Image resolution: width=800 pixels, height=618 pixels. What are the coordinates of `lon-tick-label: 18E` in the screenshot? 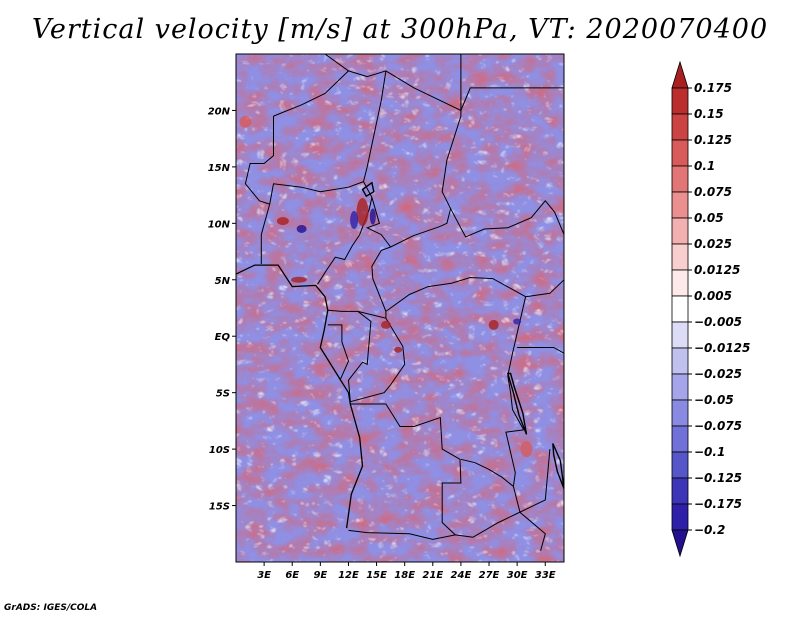 It's located at (404, 575).